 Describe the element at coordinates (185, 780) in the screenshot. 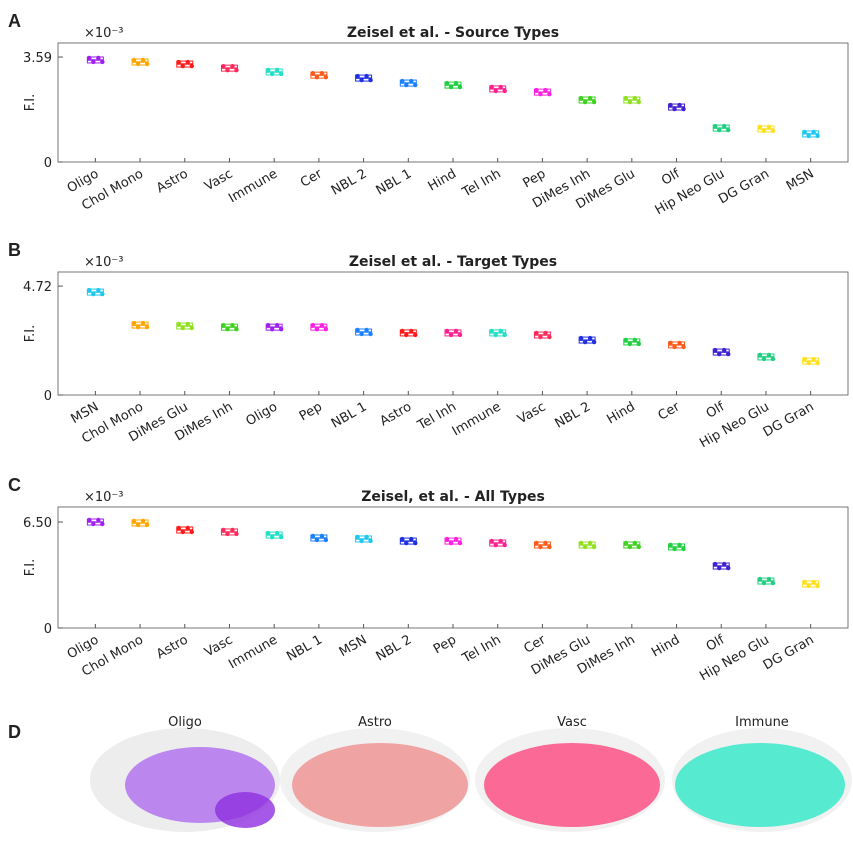

I see `brain-oligo` at that location.